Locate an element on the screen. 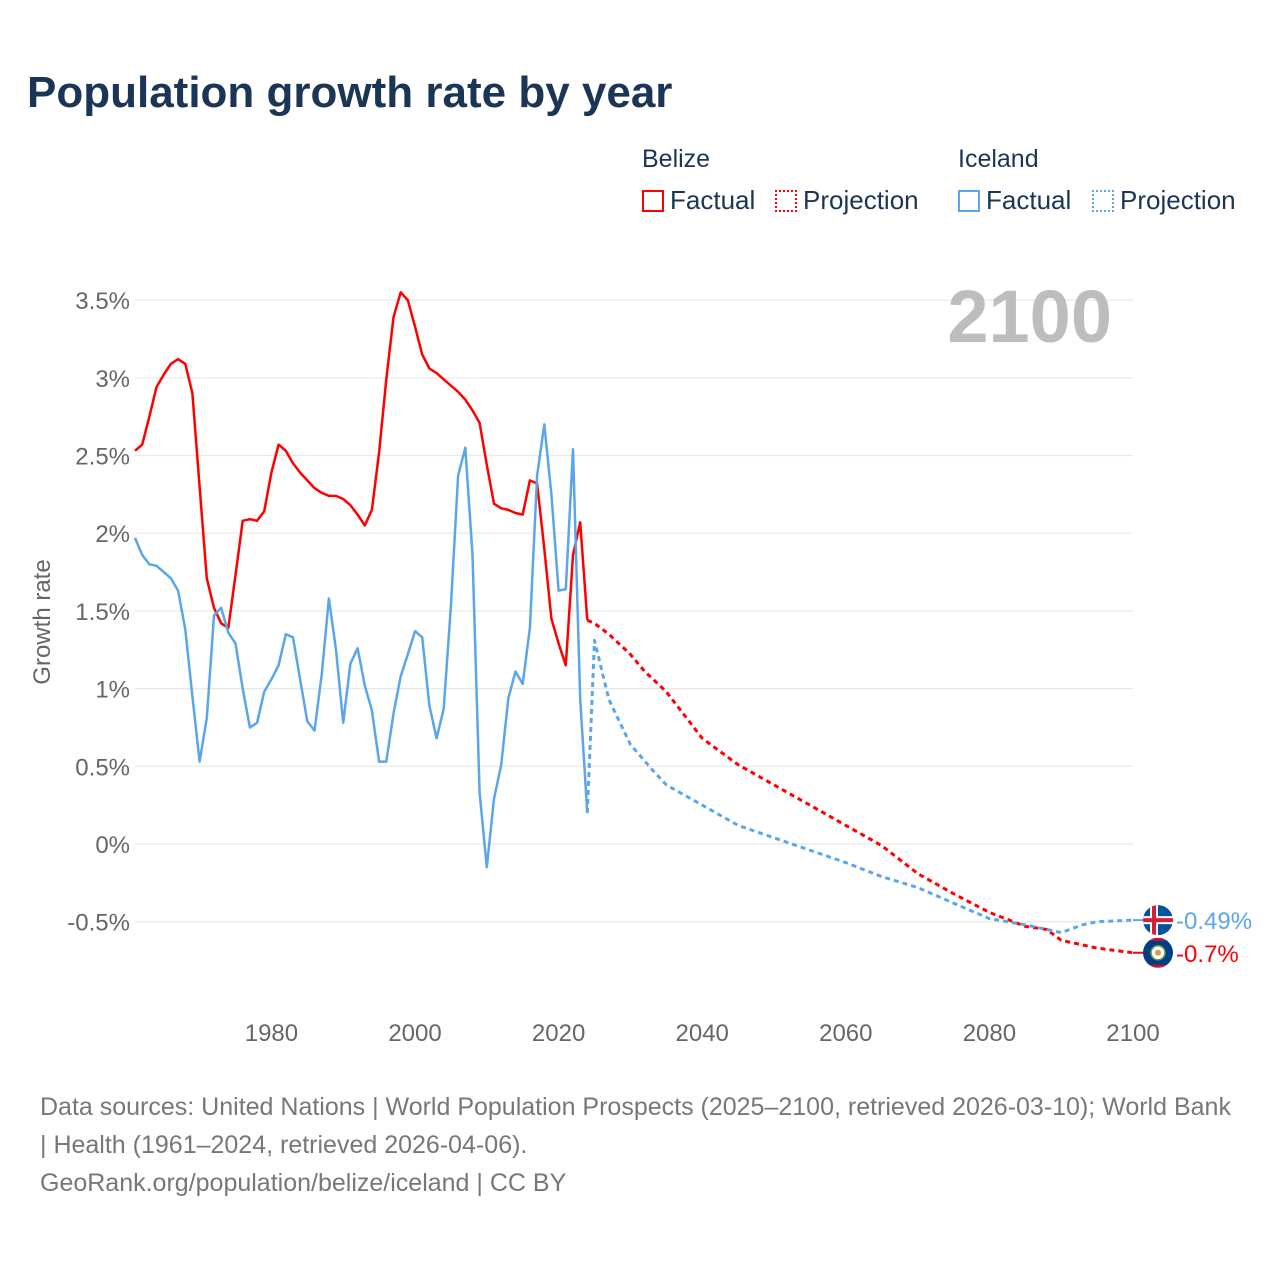 This screenshot has width=1280, height=1280. legend-iceland-factual: Factual is located at coordinates (1014, 200).